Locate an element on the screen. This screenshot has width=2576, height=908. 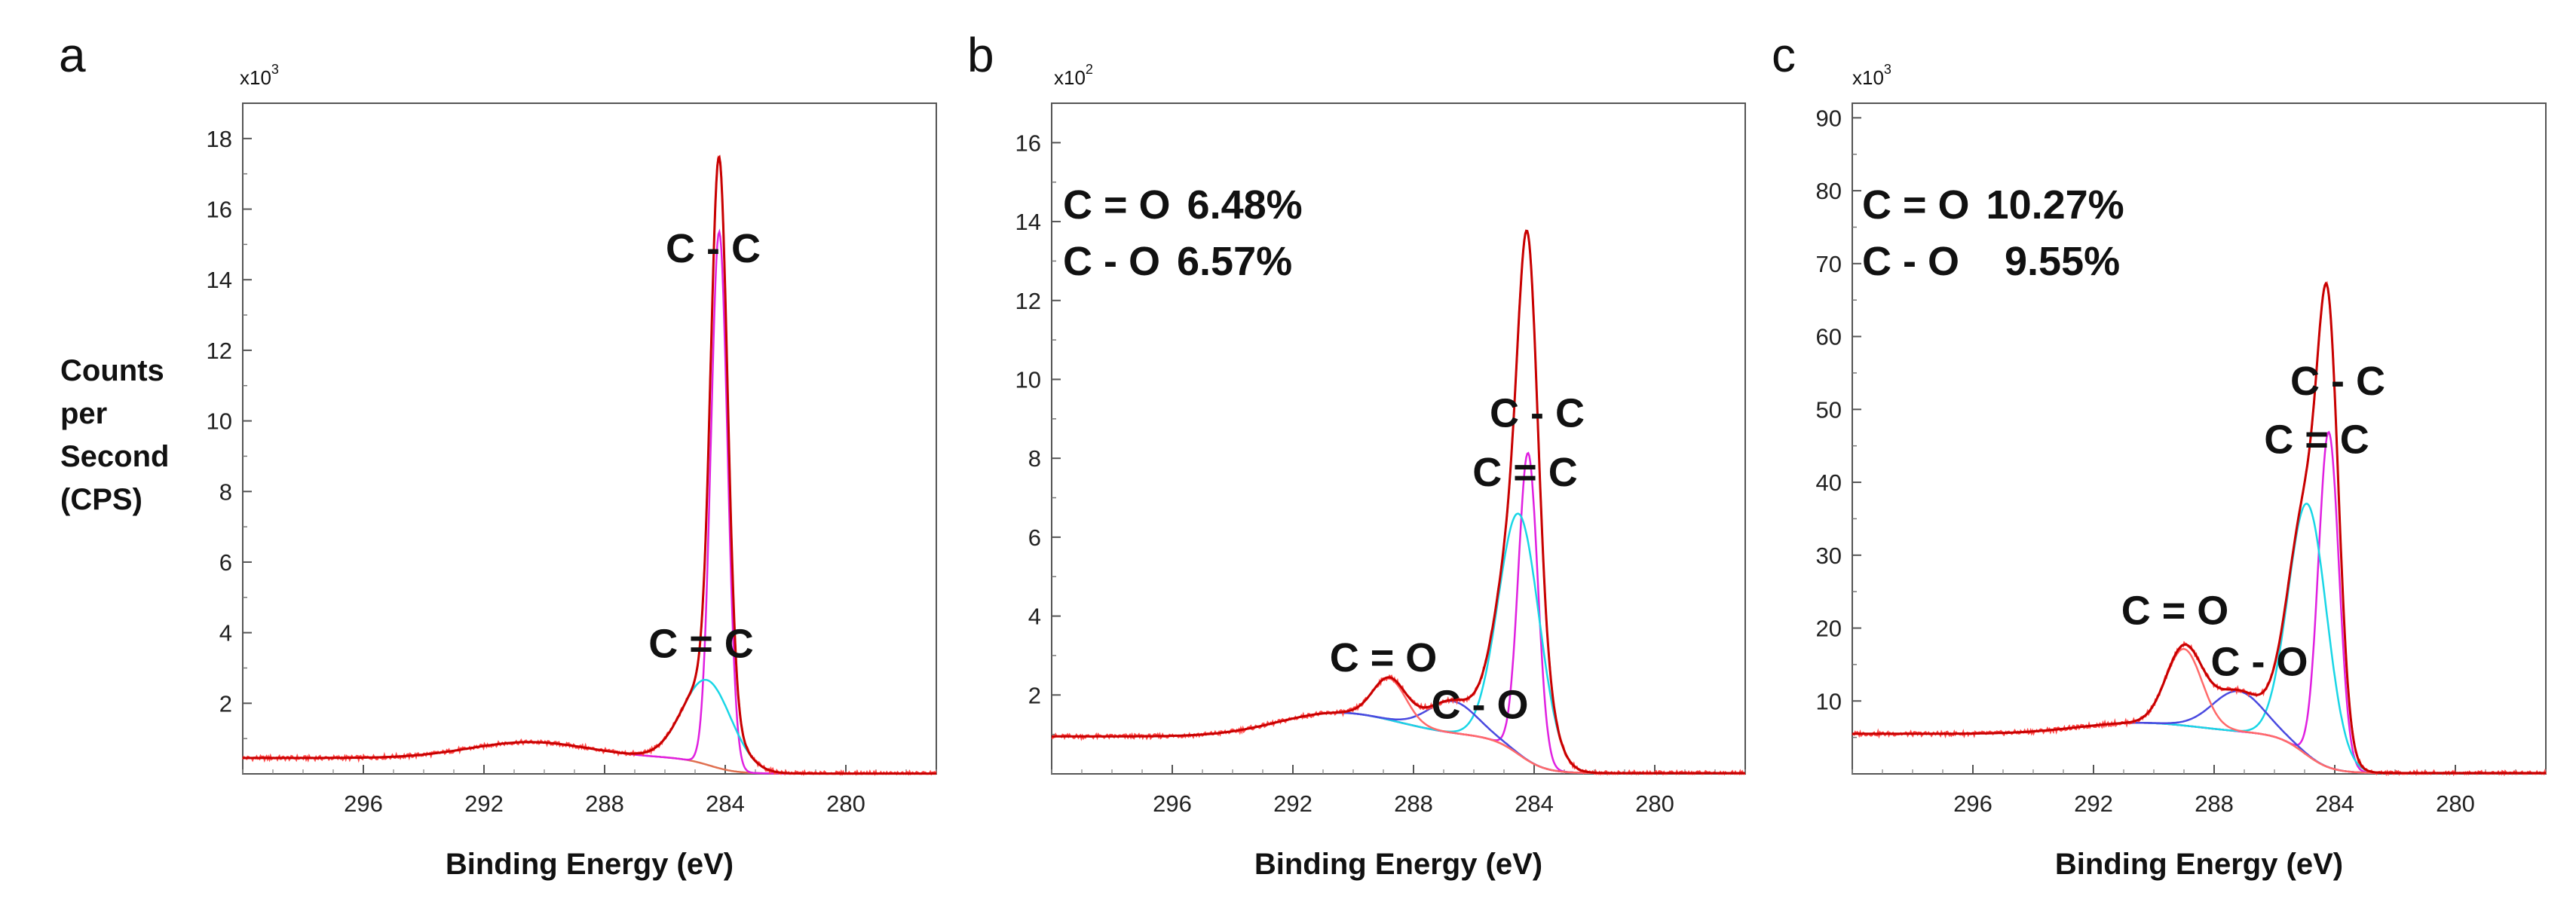
y-tick-label: 20 is located at coordinates (1829, 629).